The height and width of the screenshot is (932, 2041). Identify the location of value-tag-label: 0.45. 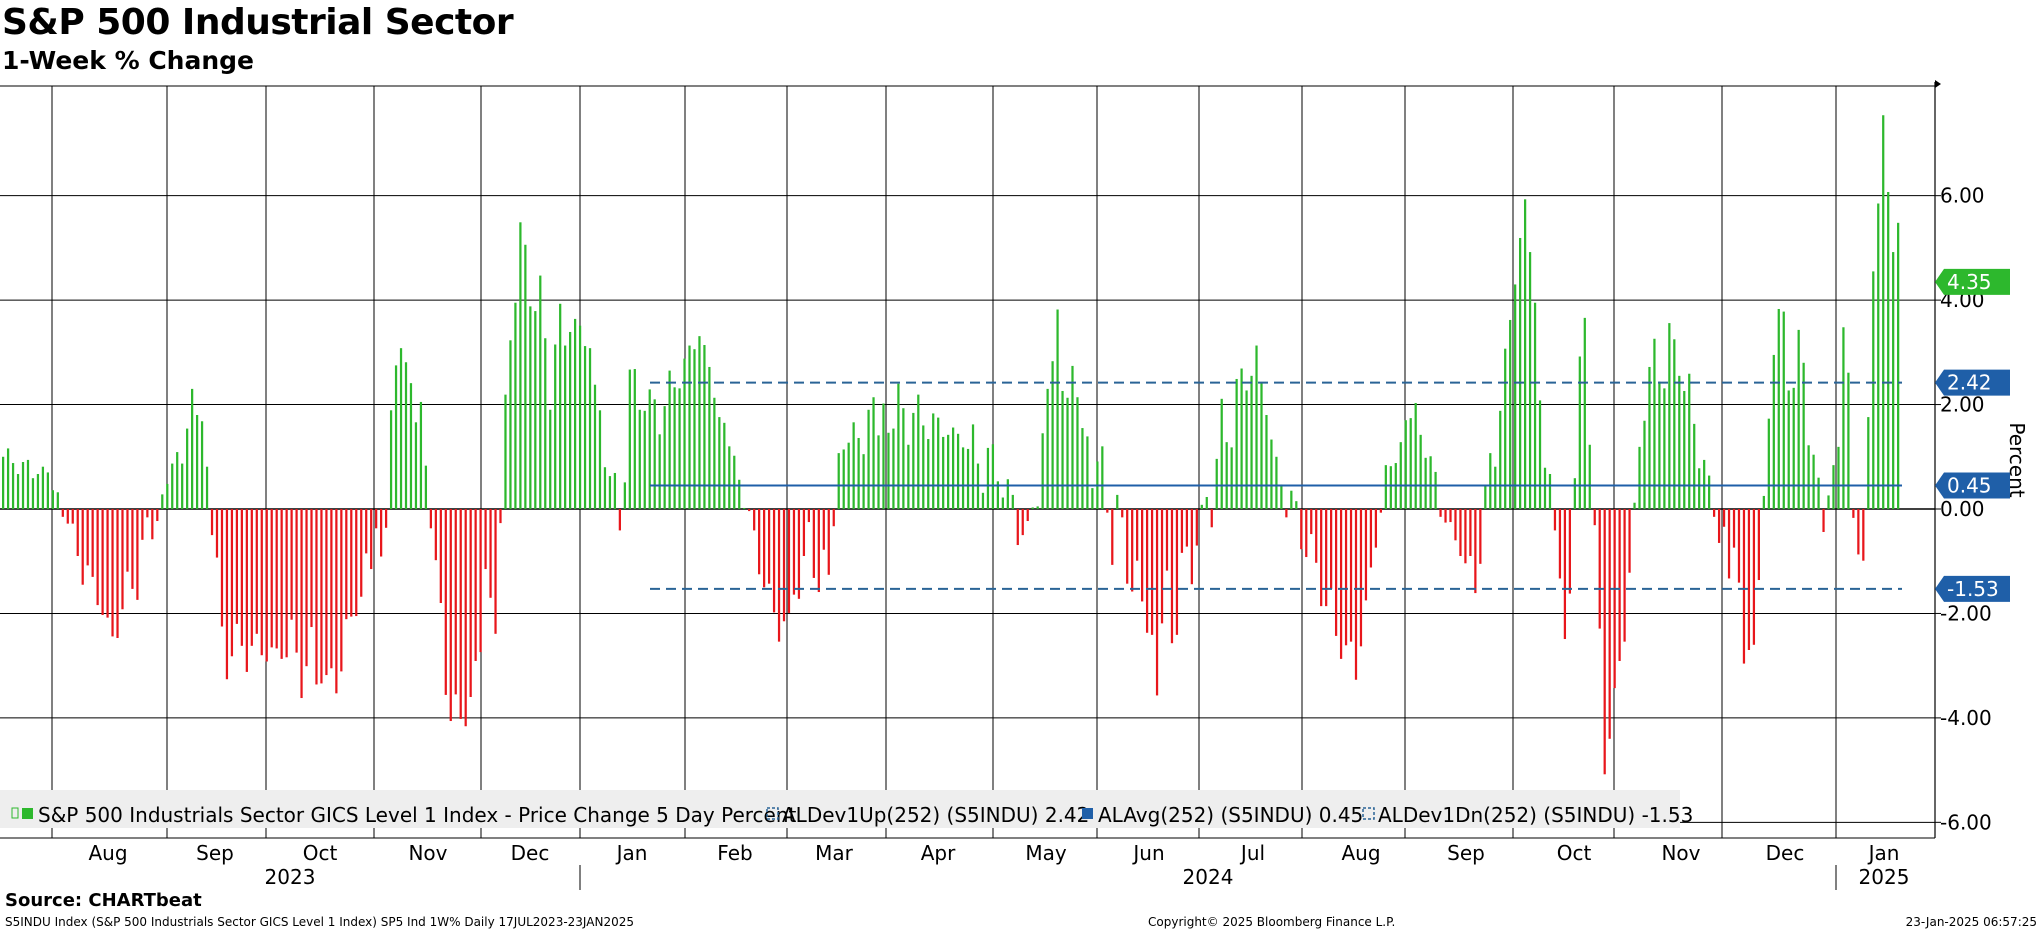
(1969, 486).